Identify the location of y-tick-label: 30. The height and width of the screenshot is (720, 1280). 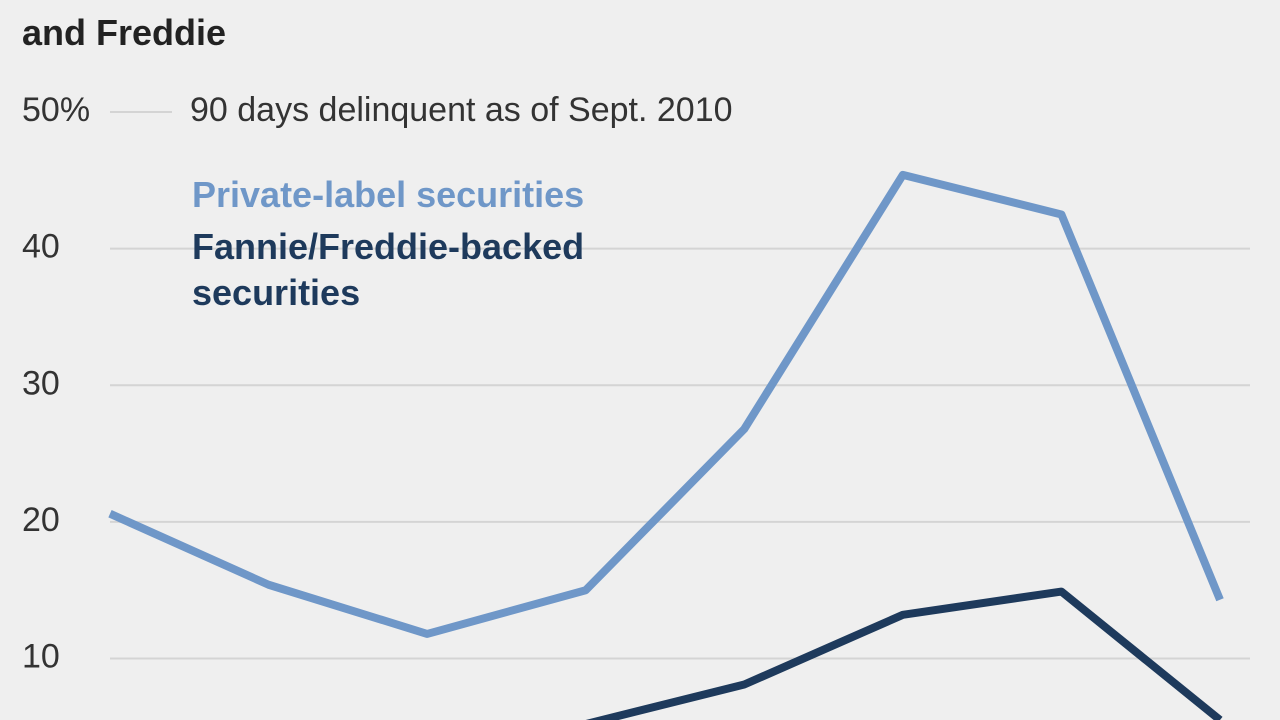
(41, 383).